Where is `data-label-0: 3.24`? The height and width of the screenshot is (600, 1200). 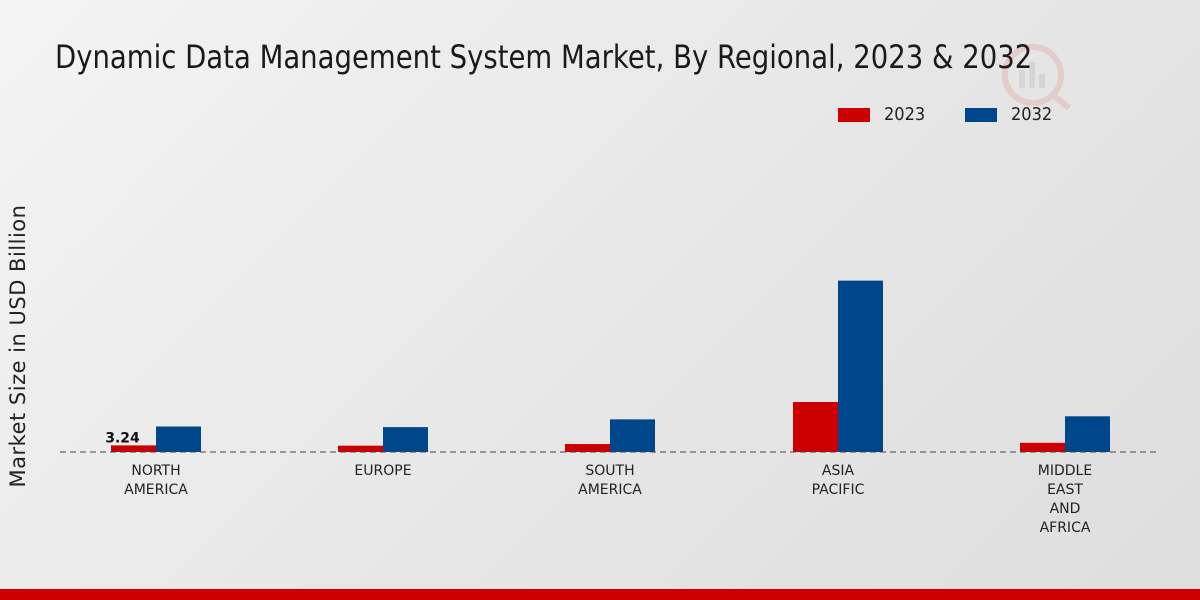 data-label-0: 3.24 is located at coordinates (122, 438).